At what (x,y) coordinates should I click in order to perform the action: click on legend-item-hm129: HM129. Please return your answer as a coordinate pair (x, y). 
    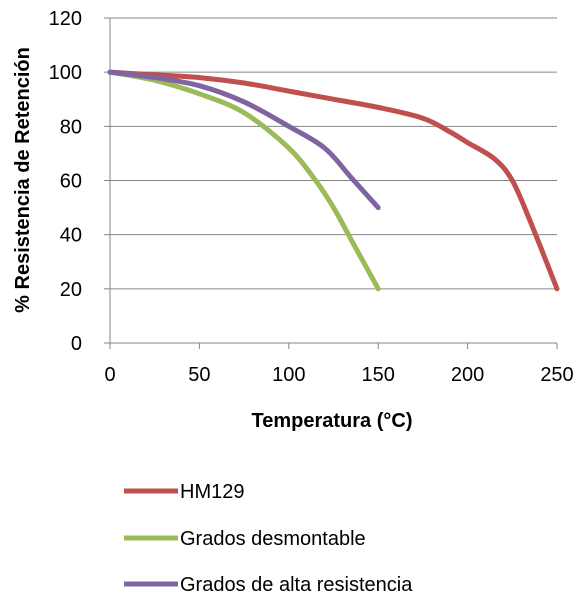
    Looking at the image, I should click on (184, 492).